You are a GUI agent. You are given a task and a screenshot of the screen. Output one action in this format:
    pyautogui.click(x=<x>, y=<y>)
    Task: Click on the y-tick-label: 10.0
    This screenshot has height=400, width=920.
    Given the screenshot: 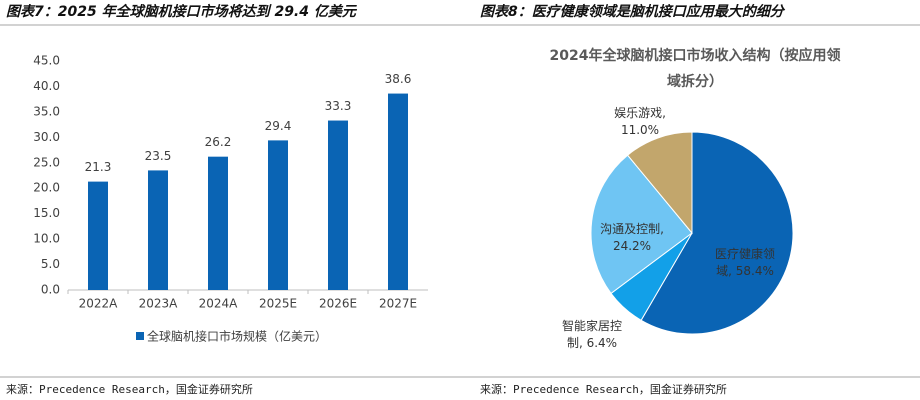 What is the action you would take?
    pyautogui.click(x=46, y=239)
    